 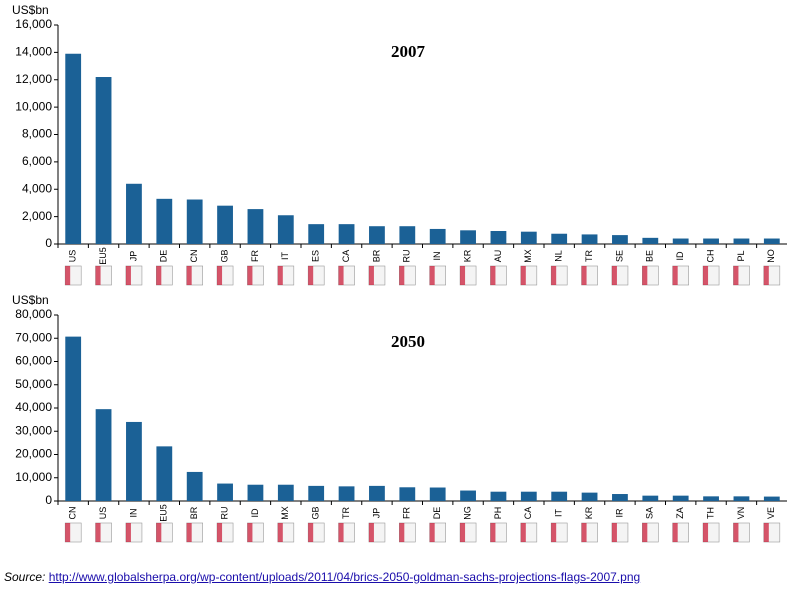 I want to click on x-tick-label: SE, so click(x=619, y=256).